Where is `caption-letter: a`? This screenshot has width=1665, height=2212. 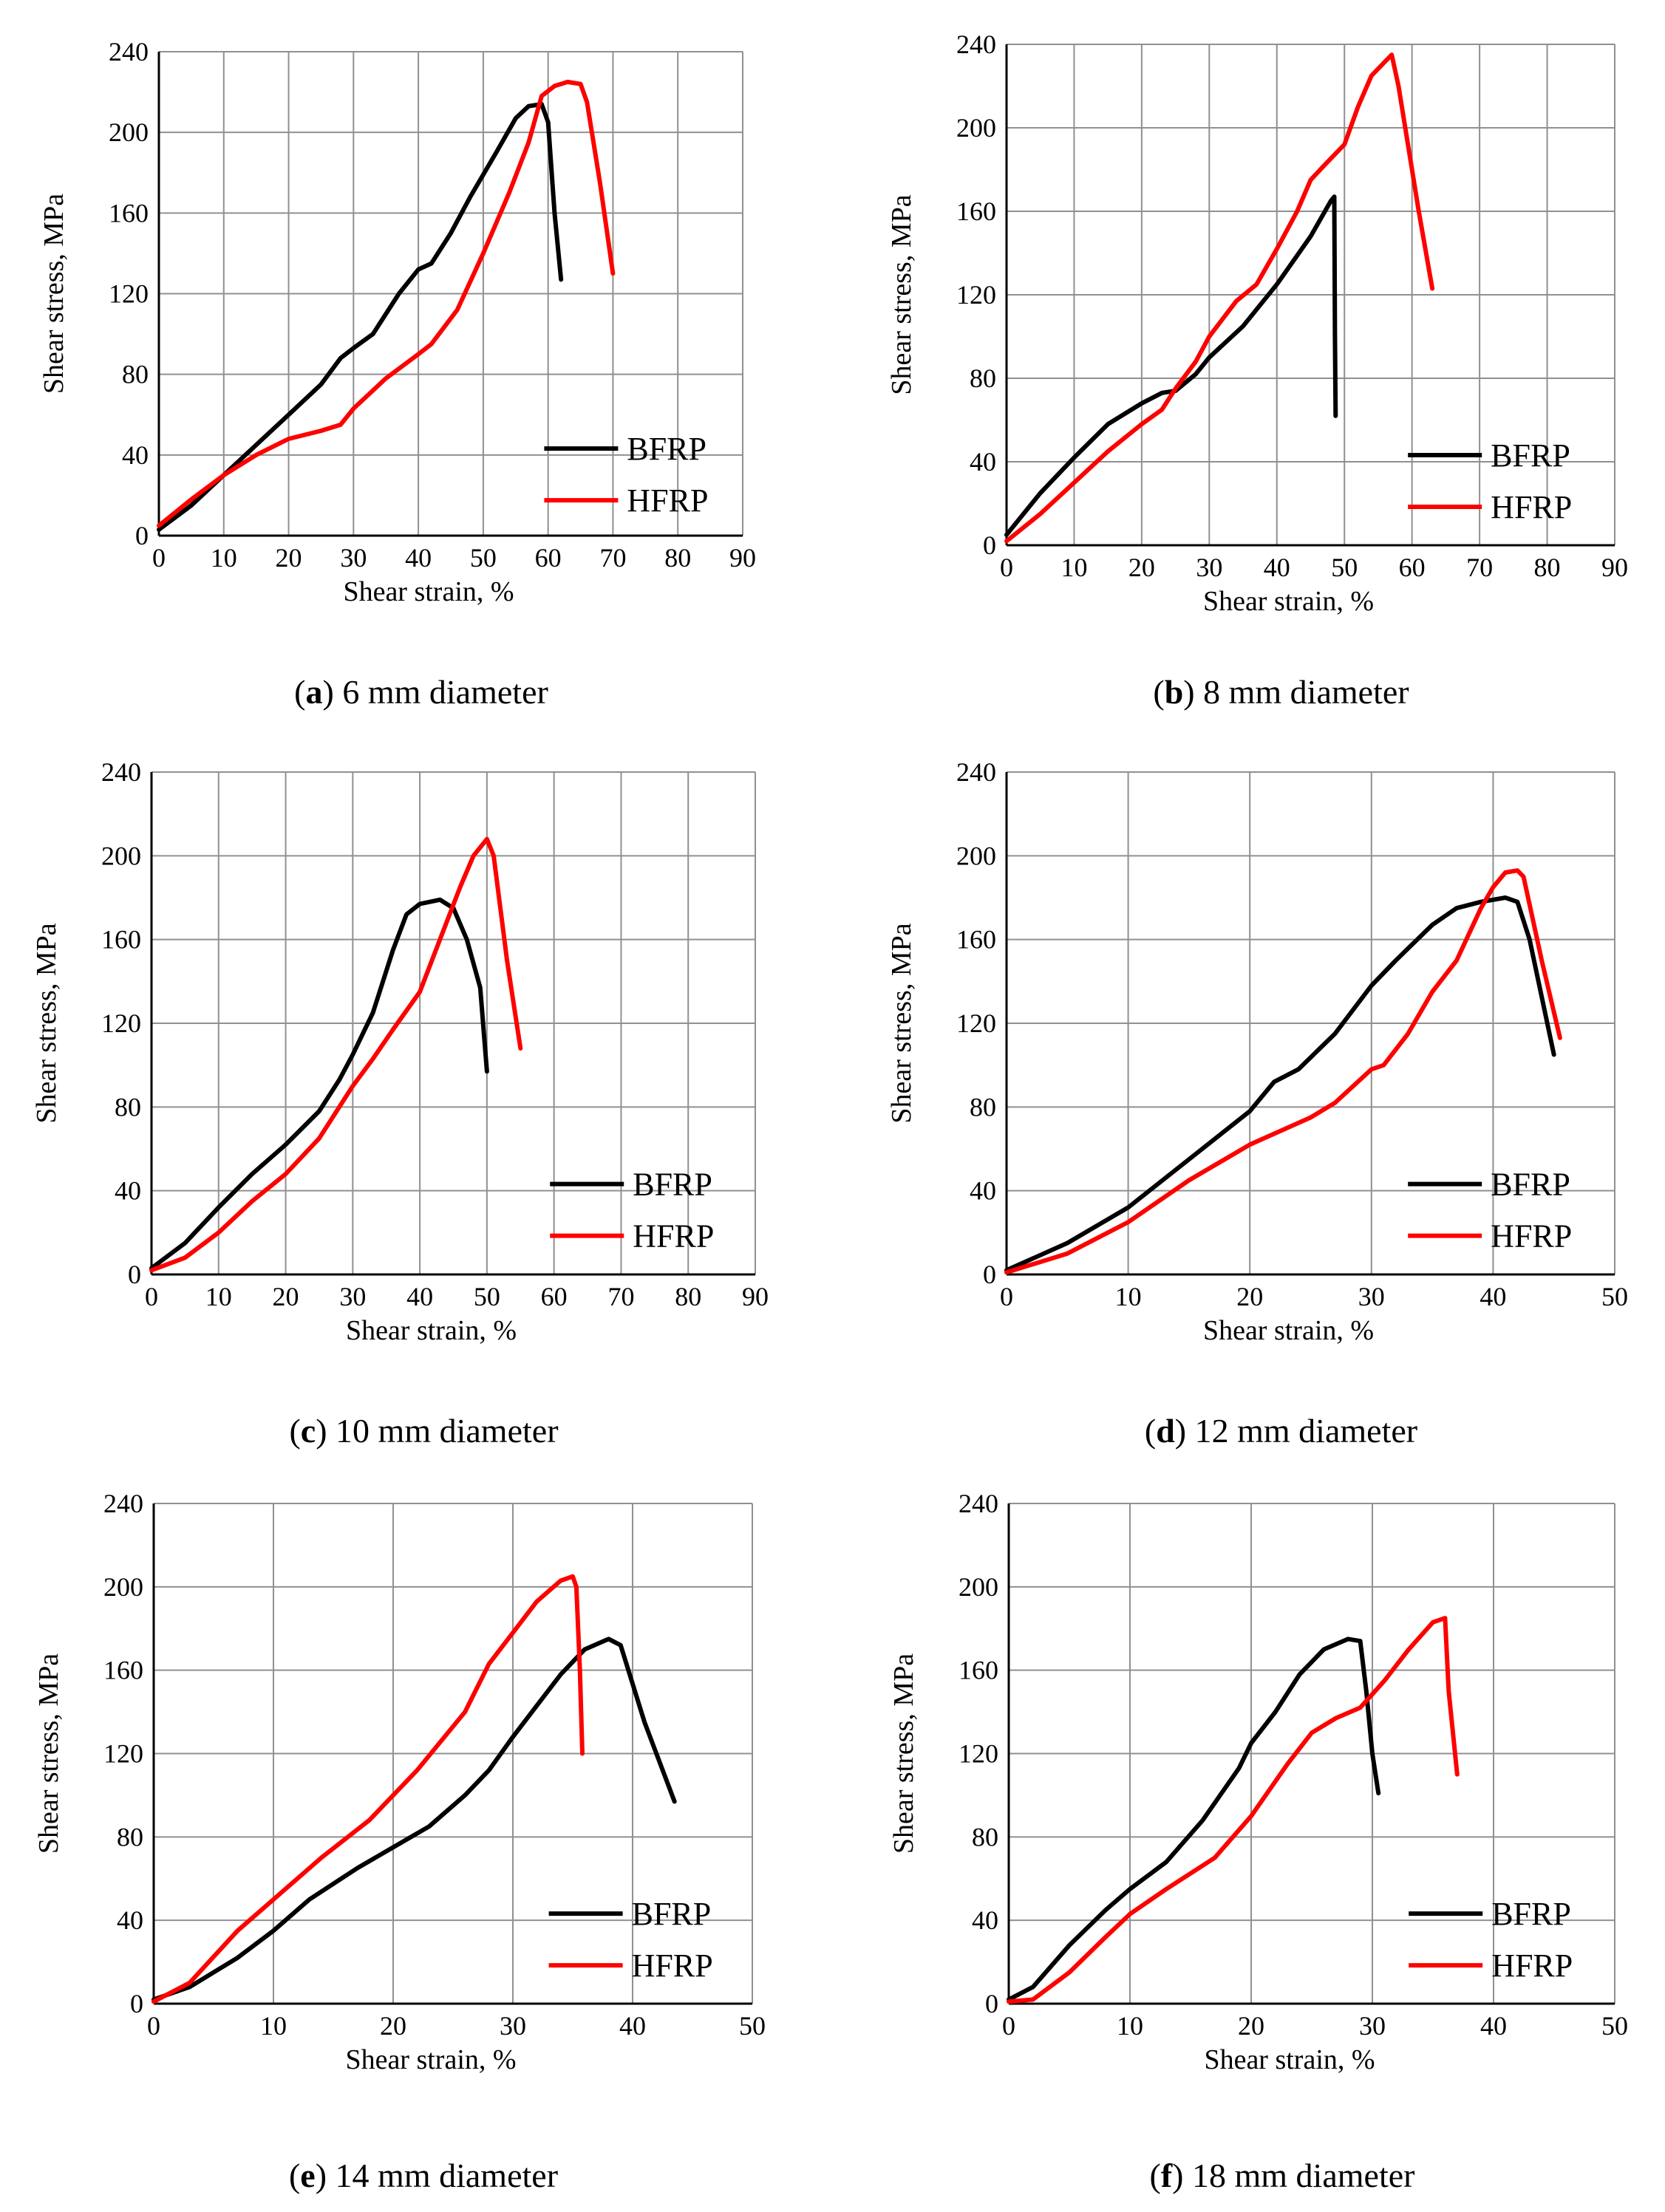 caption-letter: a is located at coordinates (314, 692).